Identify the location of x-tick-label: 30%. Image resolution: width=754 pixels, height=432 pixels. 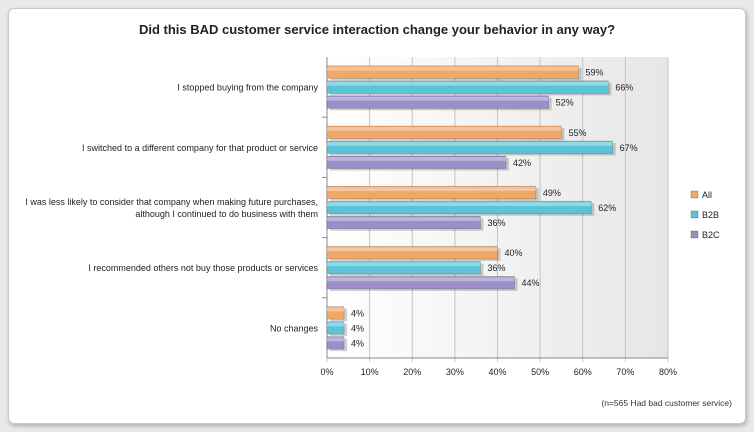
(455, 372).